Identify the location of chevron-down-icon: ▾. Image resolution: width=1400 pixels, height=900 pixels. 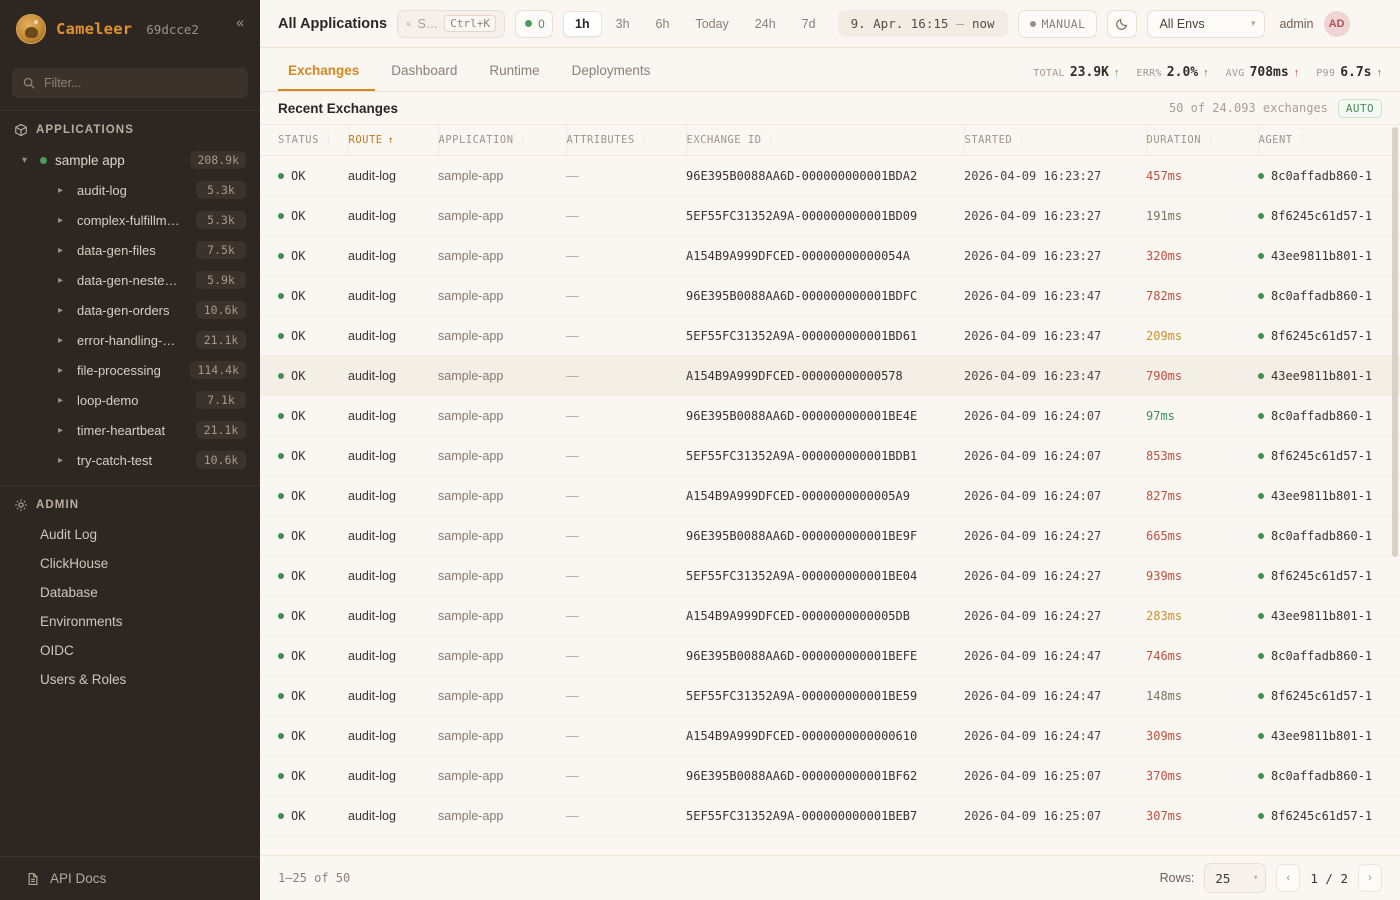
(25, 160).